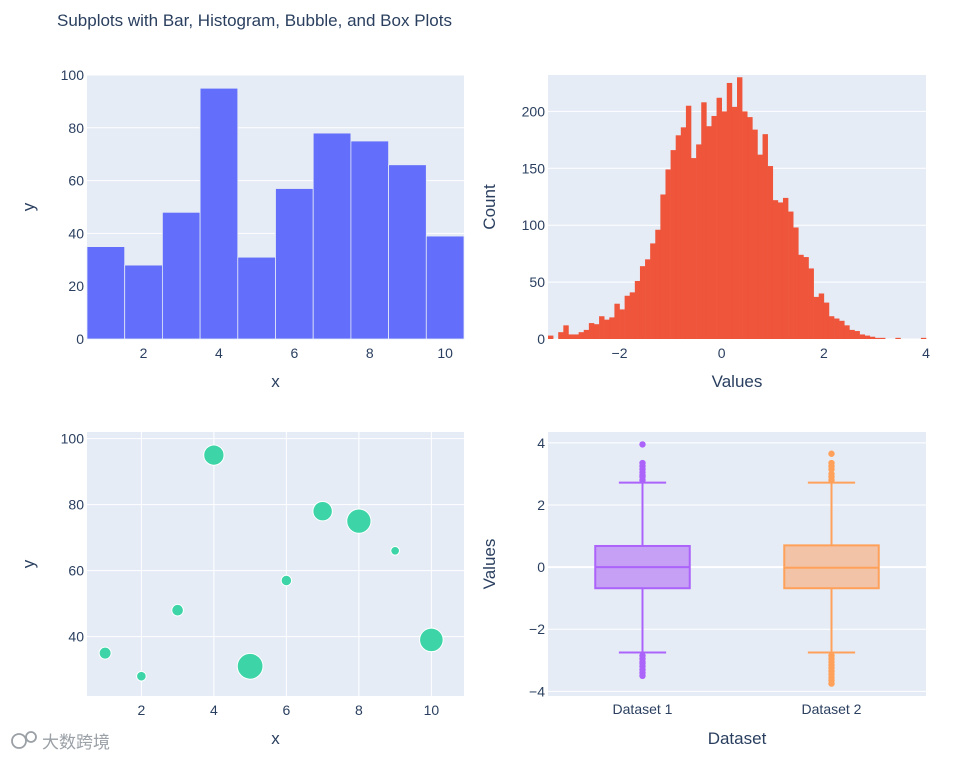 Image resolution: width=962 pixels, height=761 pixels. I want to click on y-tick-label: 2, so click(541, 505).